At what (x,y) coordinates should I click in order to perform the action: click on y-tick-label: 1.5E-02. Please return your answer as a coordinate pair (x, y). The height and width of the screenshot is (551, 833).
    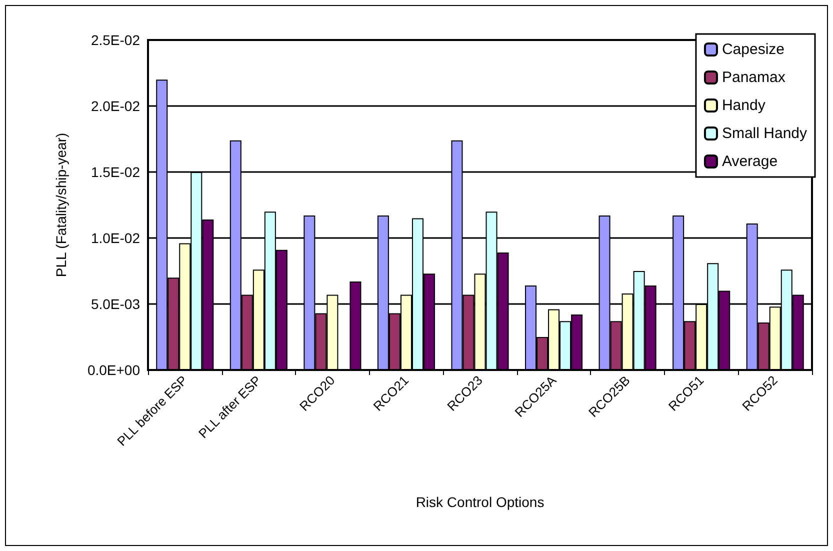
    Looking at the image, I should click on (115, 172).